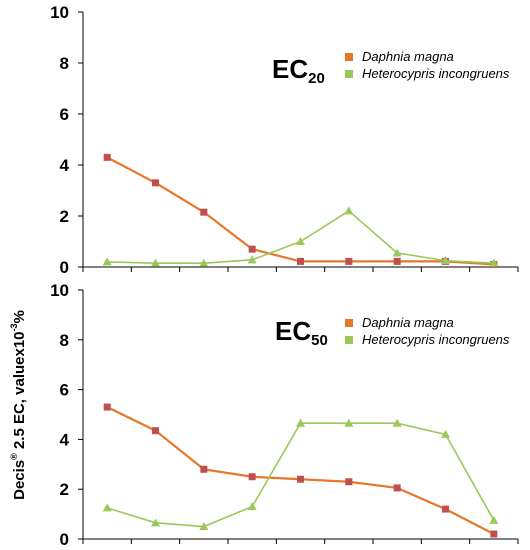 The image size is (530, 550). Describe the element at coordinates (19, 480) in the screenshot. I see `y-axis-label-prefix: Decis` at that location.